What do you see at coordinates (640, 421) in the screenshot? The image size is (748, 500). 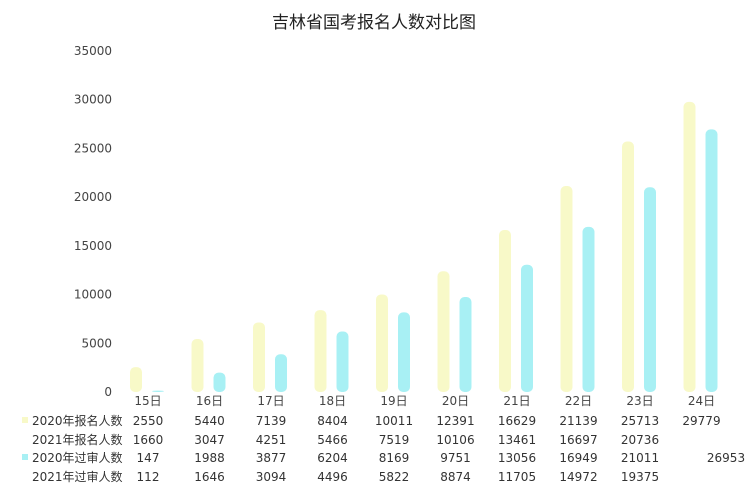 I see `data-table-cell: 25713` at bounding box center [640, 421].